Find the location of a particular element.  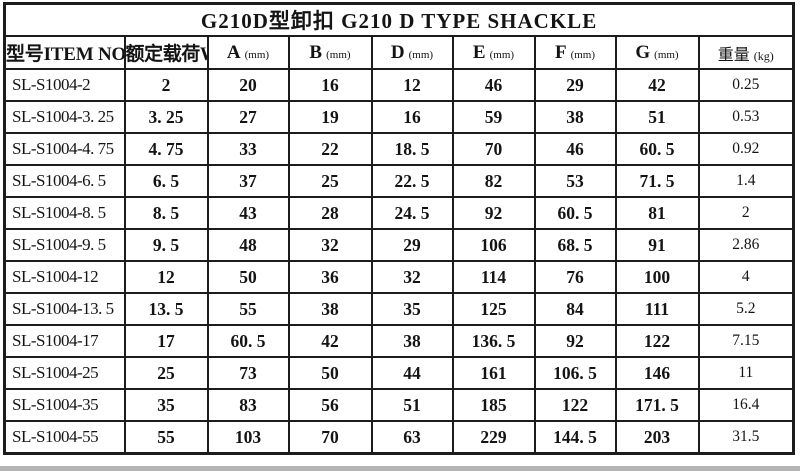

value-cell: 2.86 is located at coordinates (746, 245).